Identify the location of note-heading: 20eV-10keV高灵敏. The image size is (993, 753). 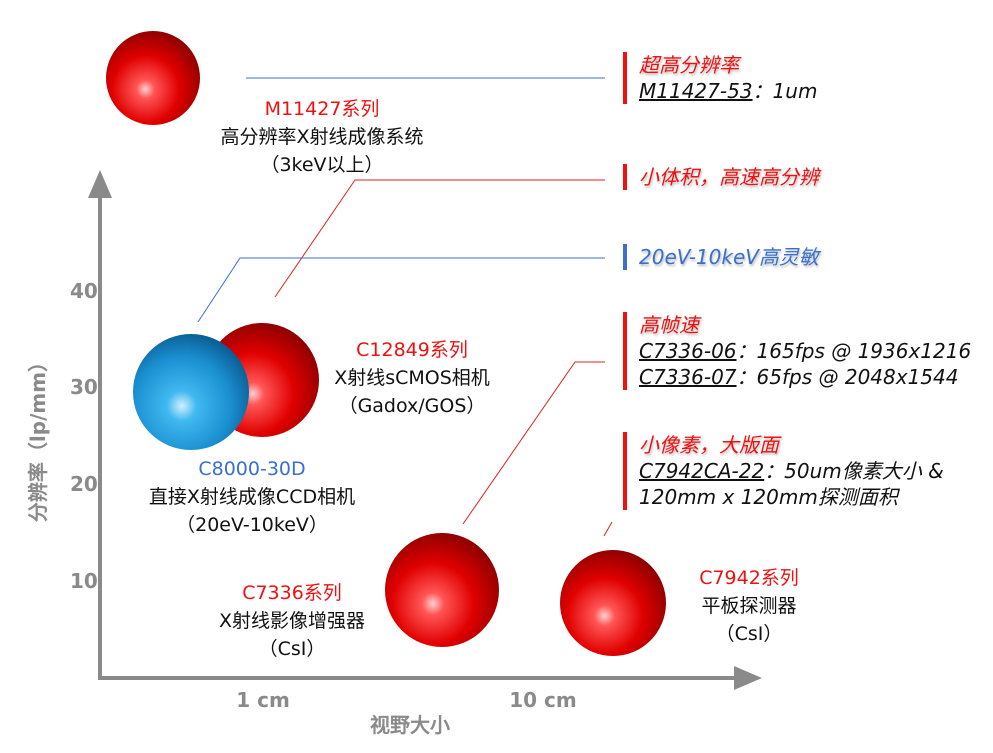
(729, 257).